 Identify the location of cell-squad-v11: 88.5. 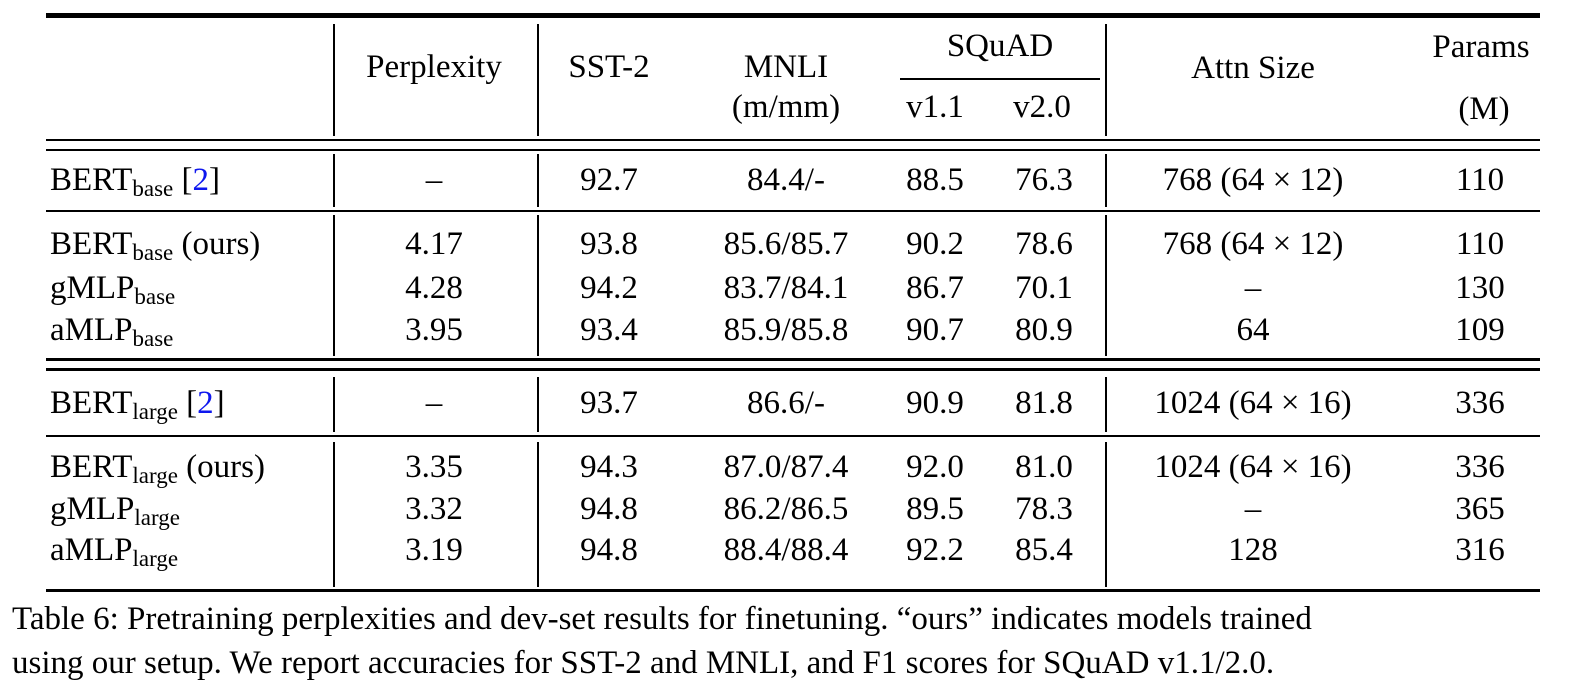
(935, 180).